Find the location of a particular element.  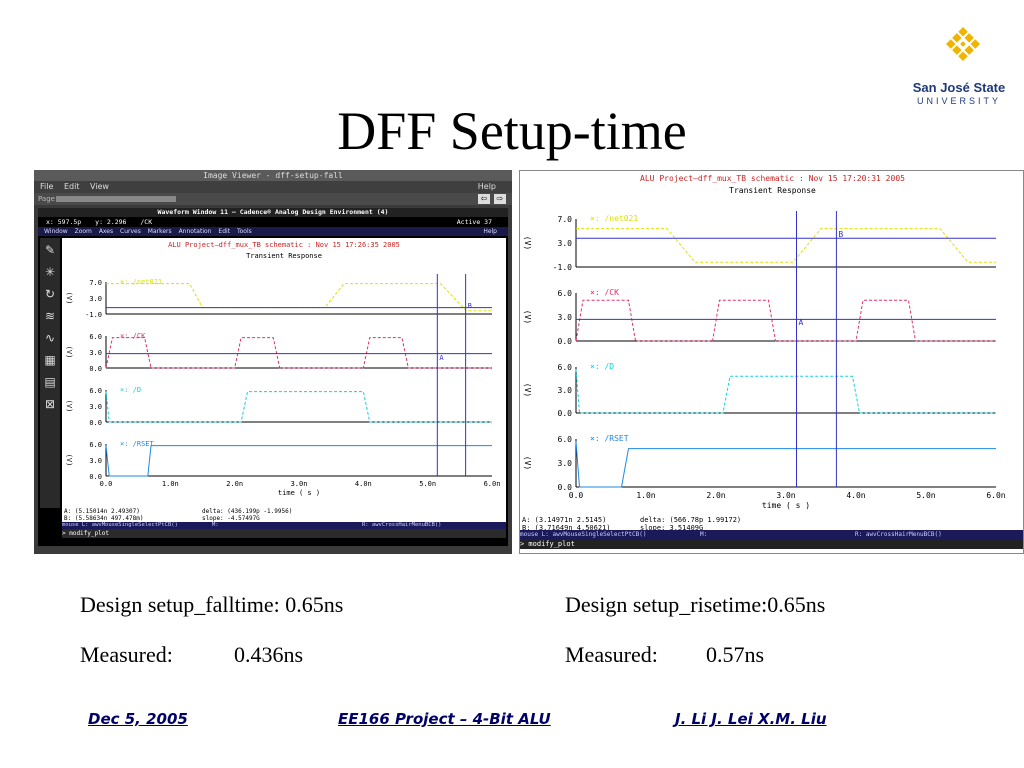

readout-b: B: (3.71649n 4.50621) is located at coordinates (566, 528).